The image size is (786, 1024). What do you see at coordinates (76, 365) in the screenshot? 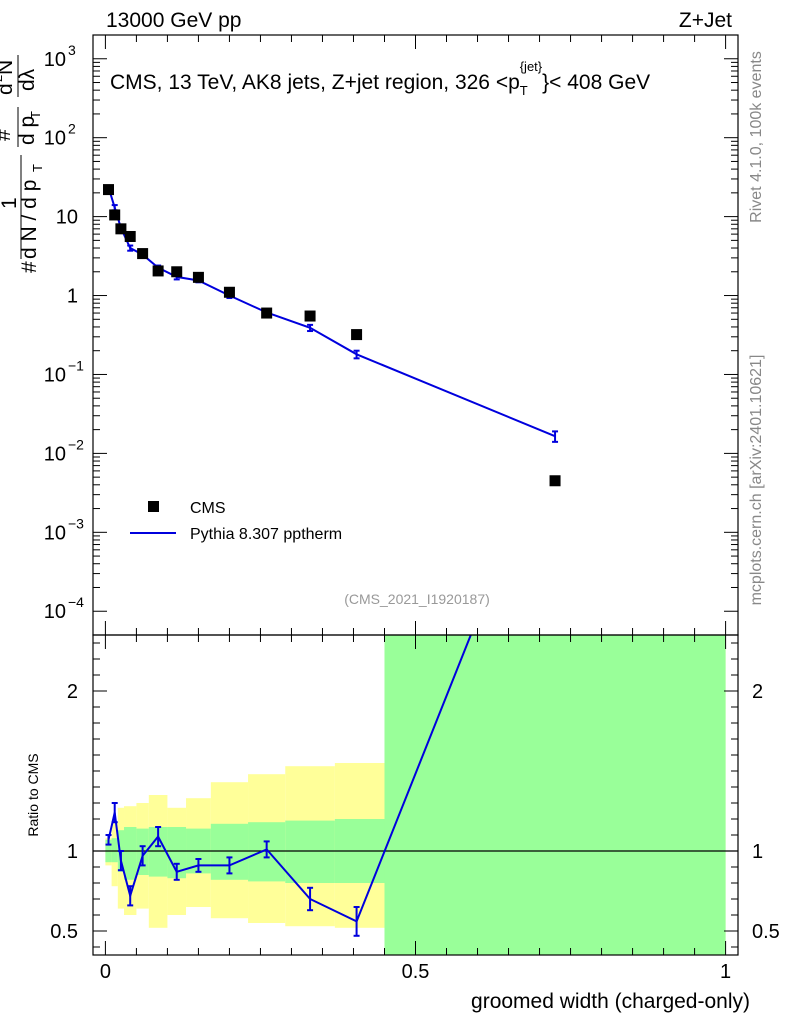
I see `main-ytick-exponent: −1` at bounding box center [76, 365].